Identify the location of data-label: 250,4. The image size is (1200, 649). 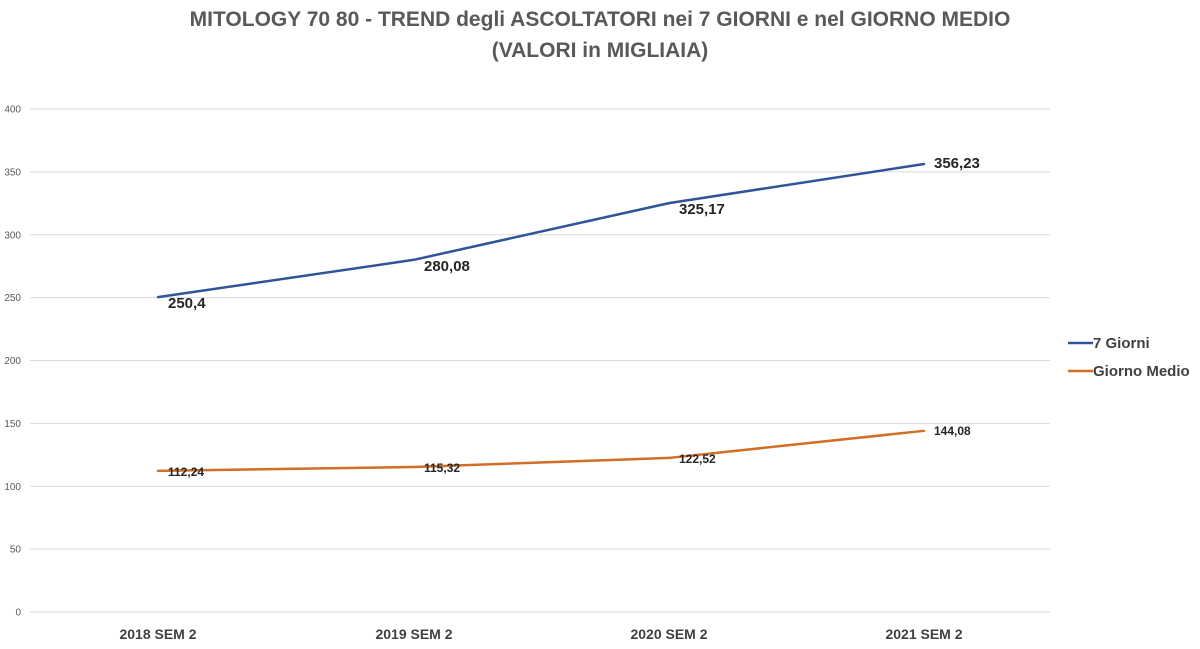
(187, 303).